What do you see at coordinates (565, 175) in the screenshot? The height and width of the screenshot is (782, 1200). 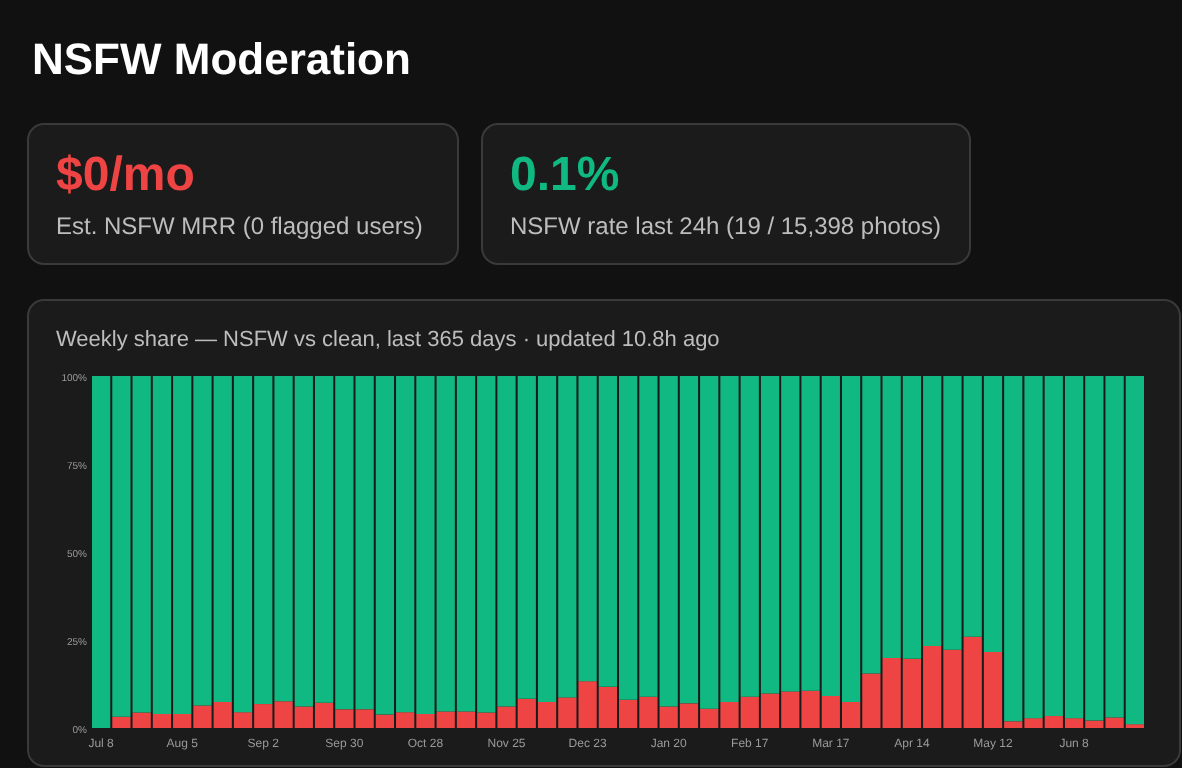 I see `text: 0.1%` at bounding box center [565, 175].